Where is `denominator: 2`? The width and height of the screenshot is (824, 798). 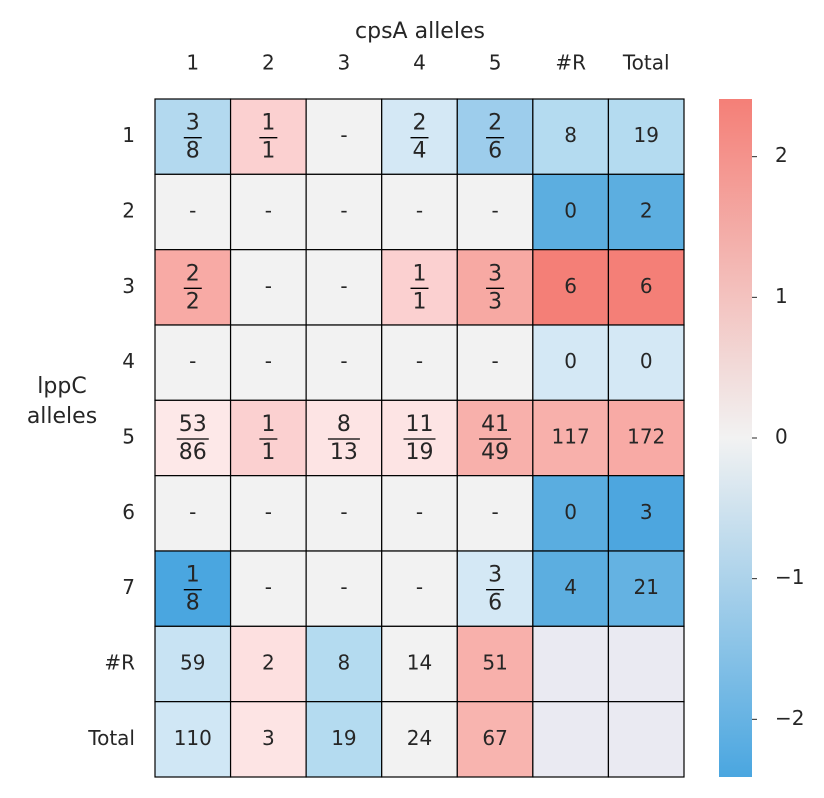
denominator: 2 is located at coordinates (193, 301).